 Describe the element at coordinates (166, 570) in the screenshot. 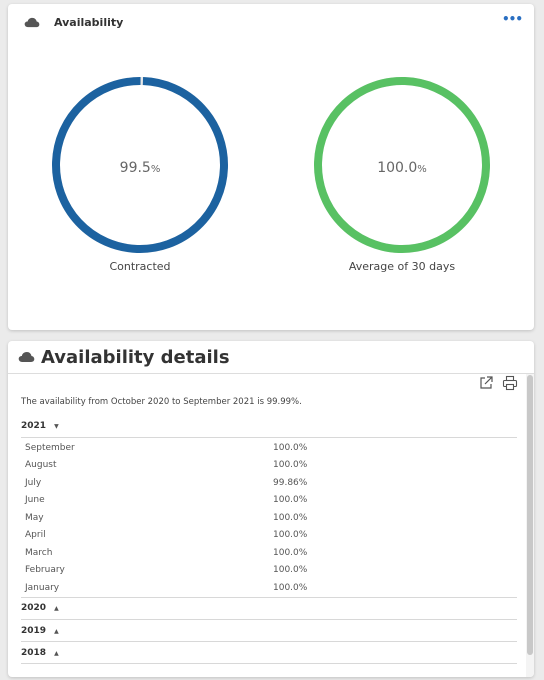

I see `month-row: February 100.0%` at that location.